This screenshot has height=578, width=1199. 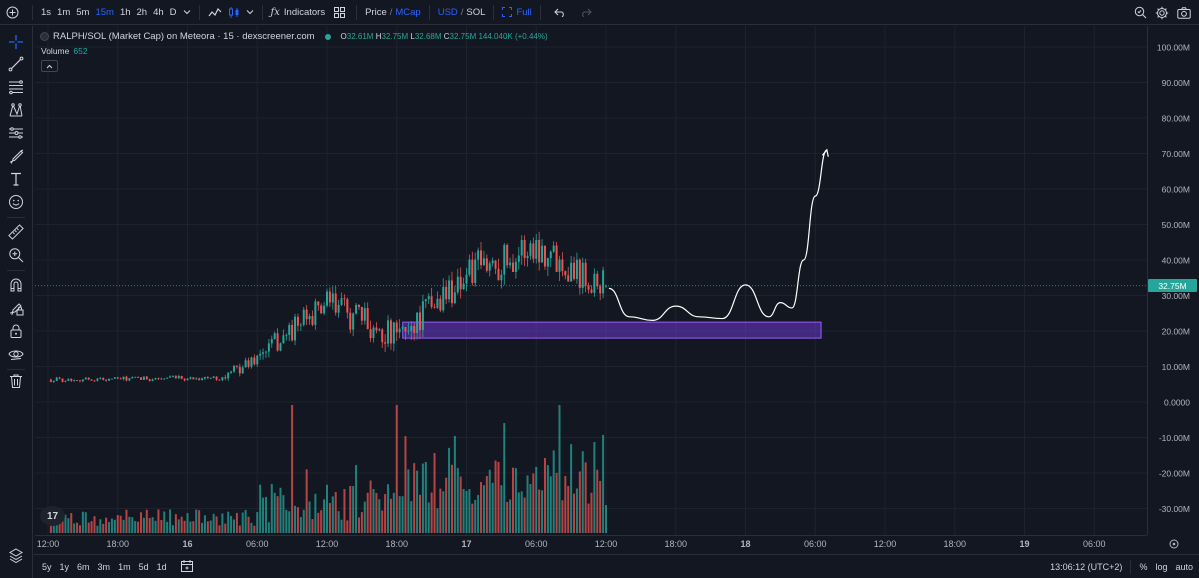 What do you see at coordinates (64, 566) in the screenshot?
I see `range-1y: 1y` at bounding box center [64, 566].